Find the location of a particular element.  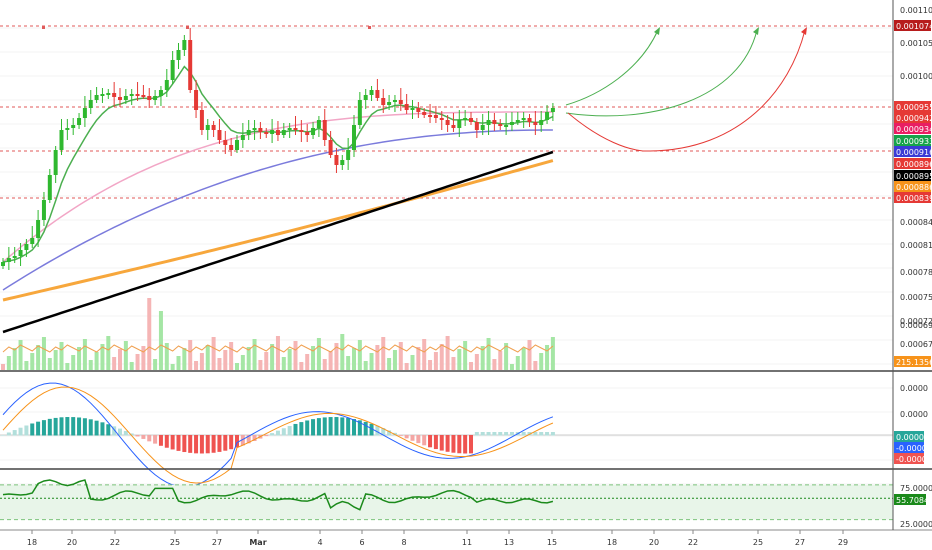

price-tag-label: 0.0010741 is located at coordinates (914, 26).